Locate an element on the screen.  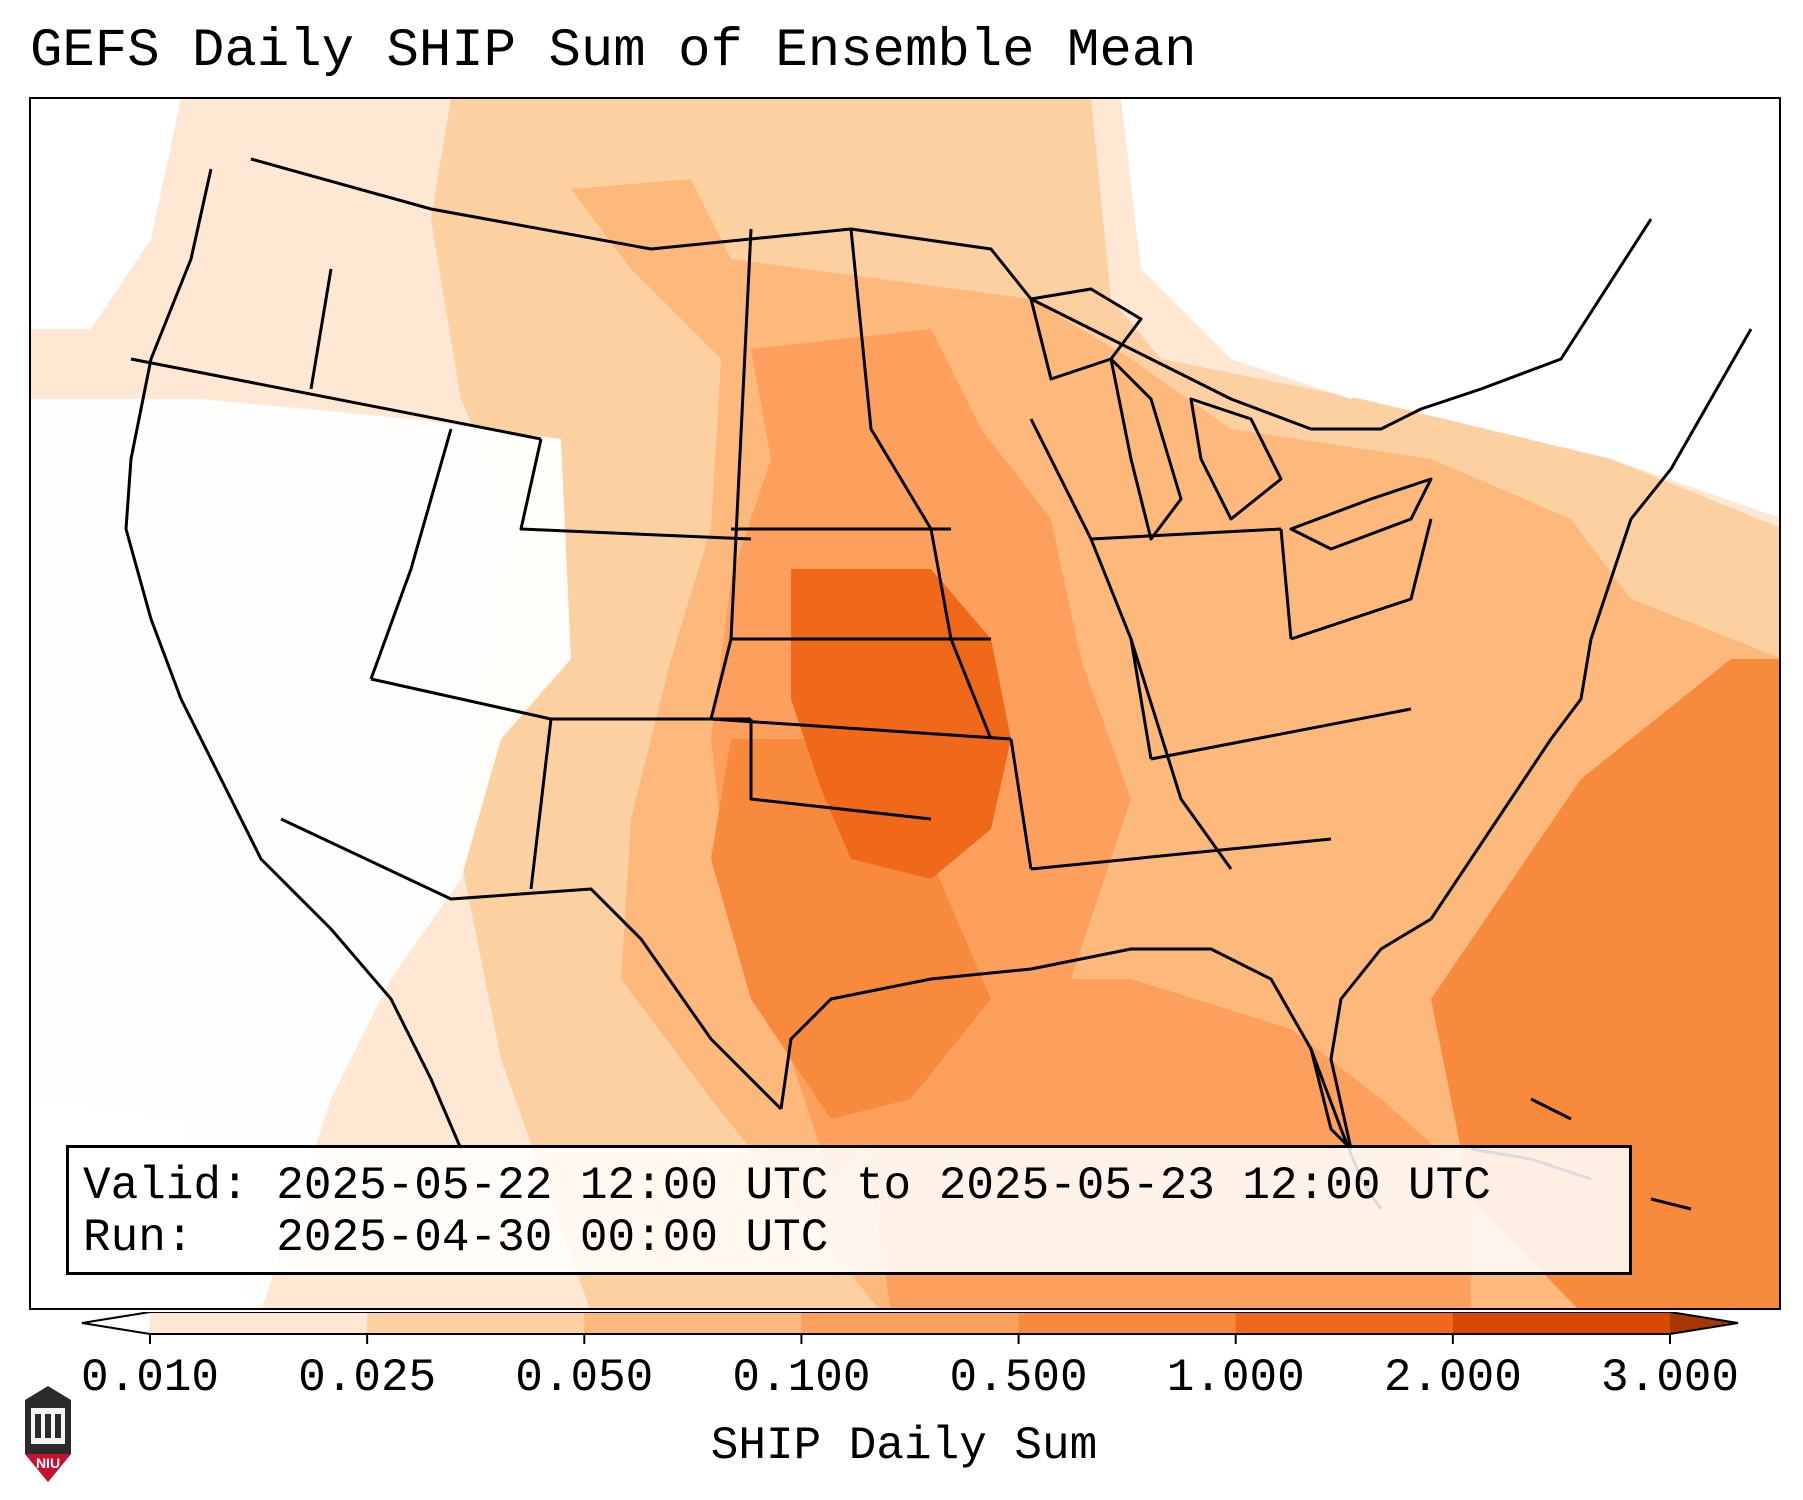
colorbar-tick-label: 0.100 is located at coordinates (801, 1378).